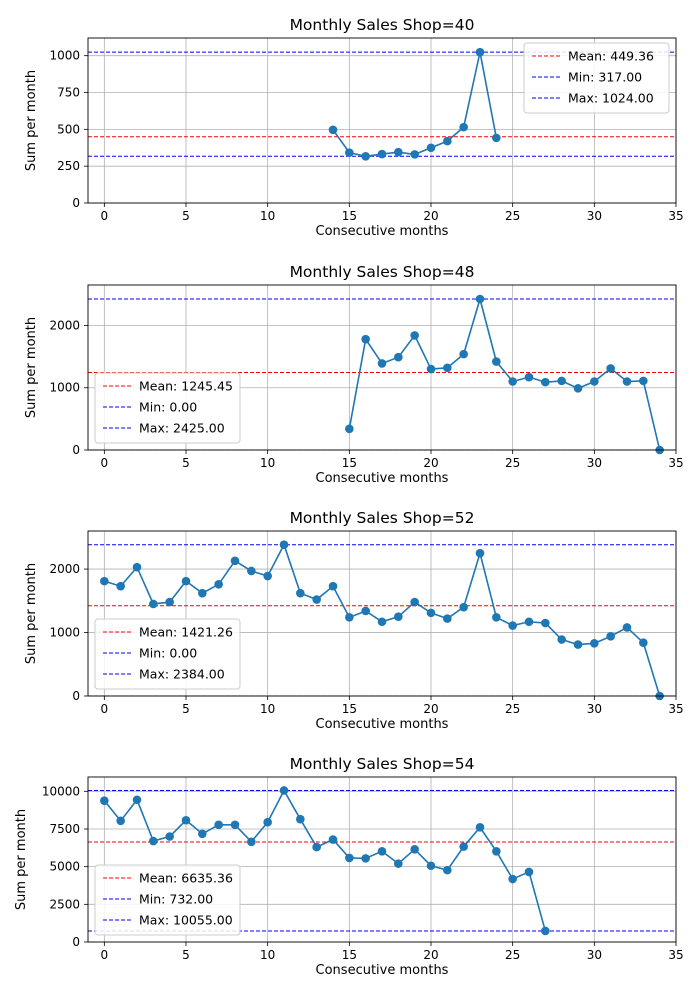 This screenshot has width=700, height=1004. I want to click on chart-title: Monthly Sales Shop=54, so click(382, 764).